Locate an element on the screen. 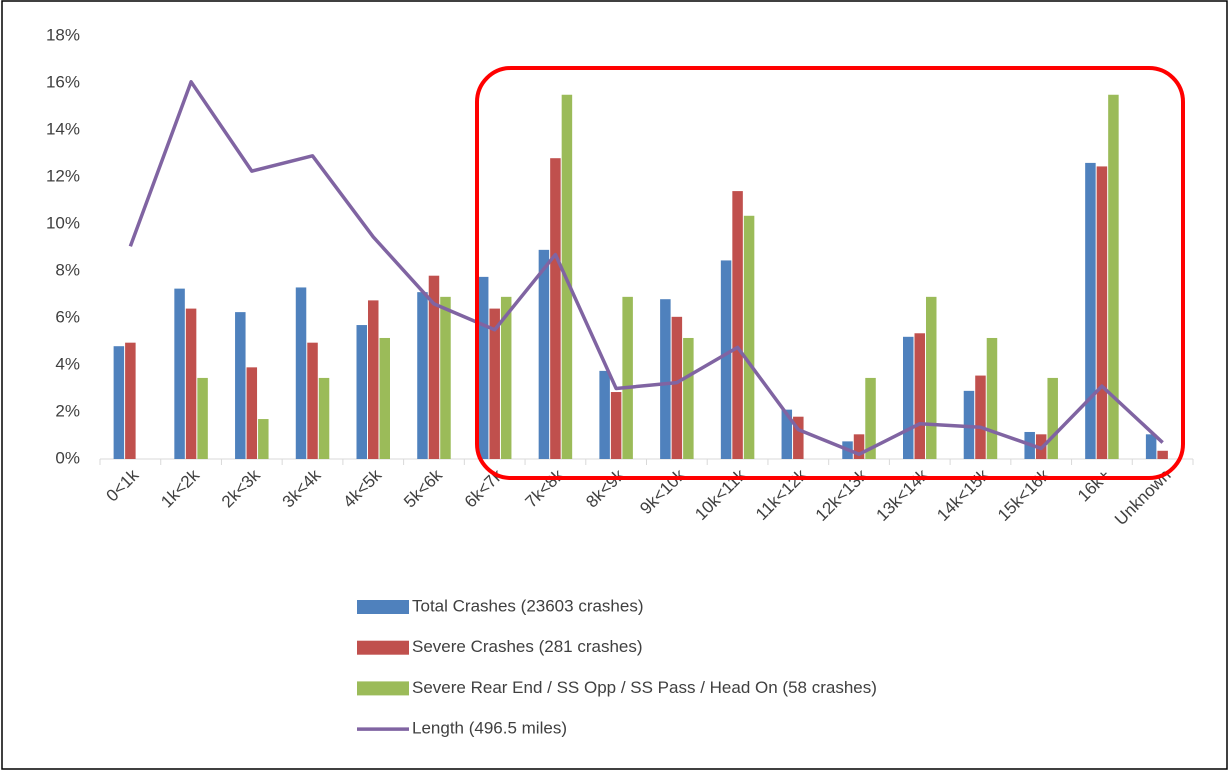 Image resolution: width=1228 pixels, height=770 pixels. y-tick-label: 14% is located at coordinates (63, 128).